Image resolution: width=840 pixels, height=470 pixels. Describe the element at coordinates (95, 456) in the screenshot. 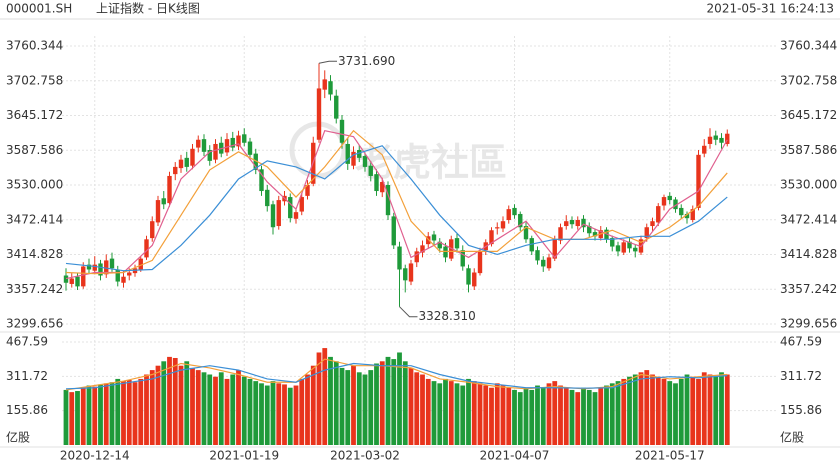

I see `x-tick-label: 2020-12-14` at that location.